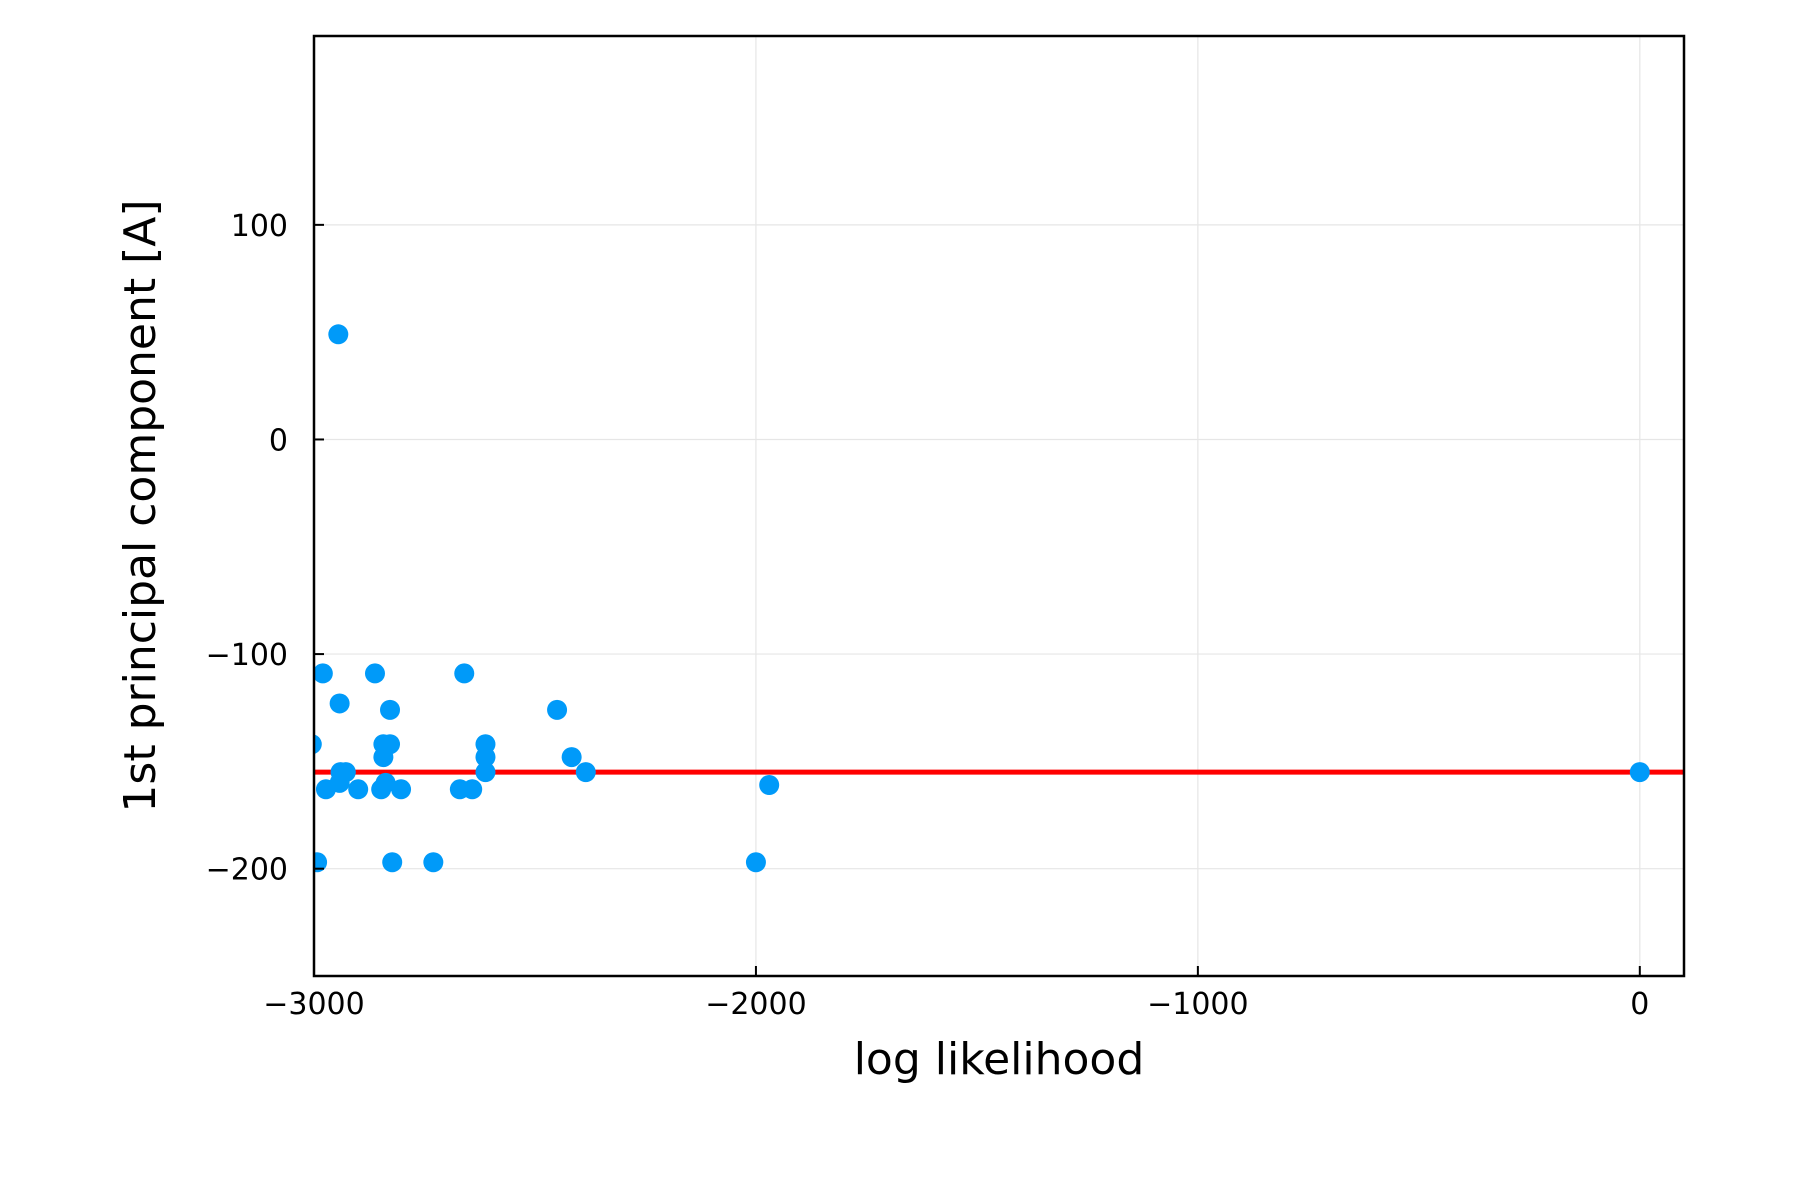 The height and width of the screenshot is (1200, 1800). I want to click on y-tick-label: −200, so click(247, 870).